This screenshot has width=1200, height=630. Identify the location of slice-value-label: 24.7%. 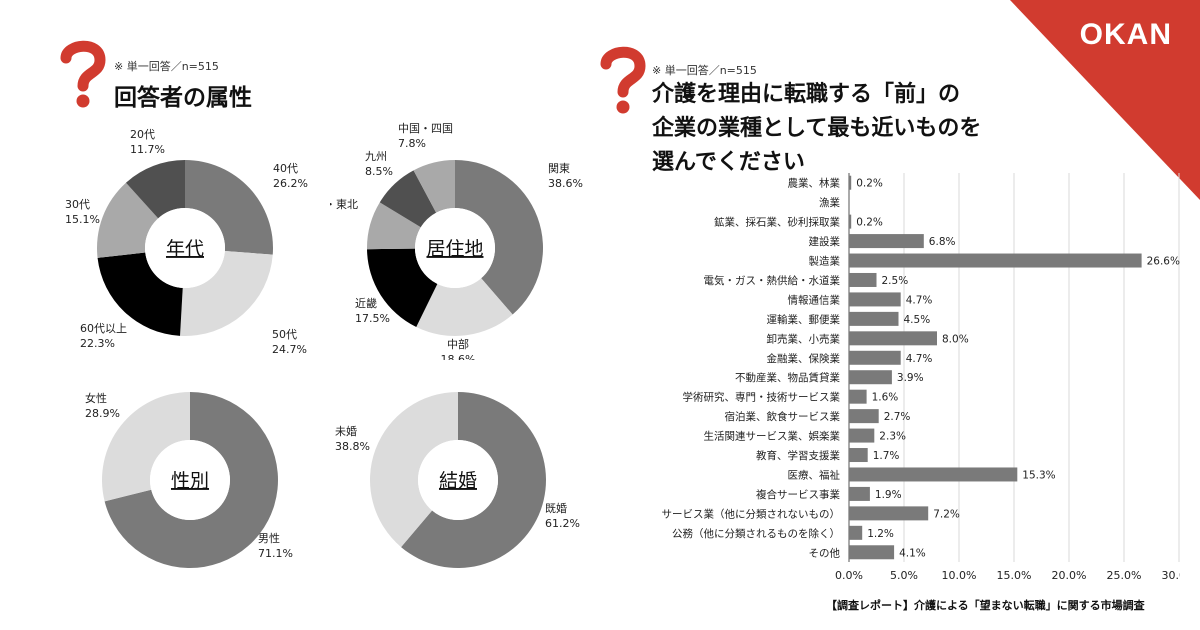
(289, 349).